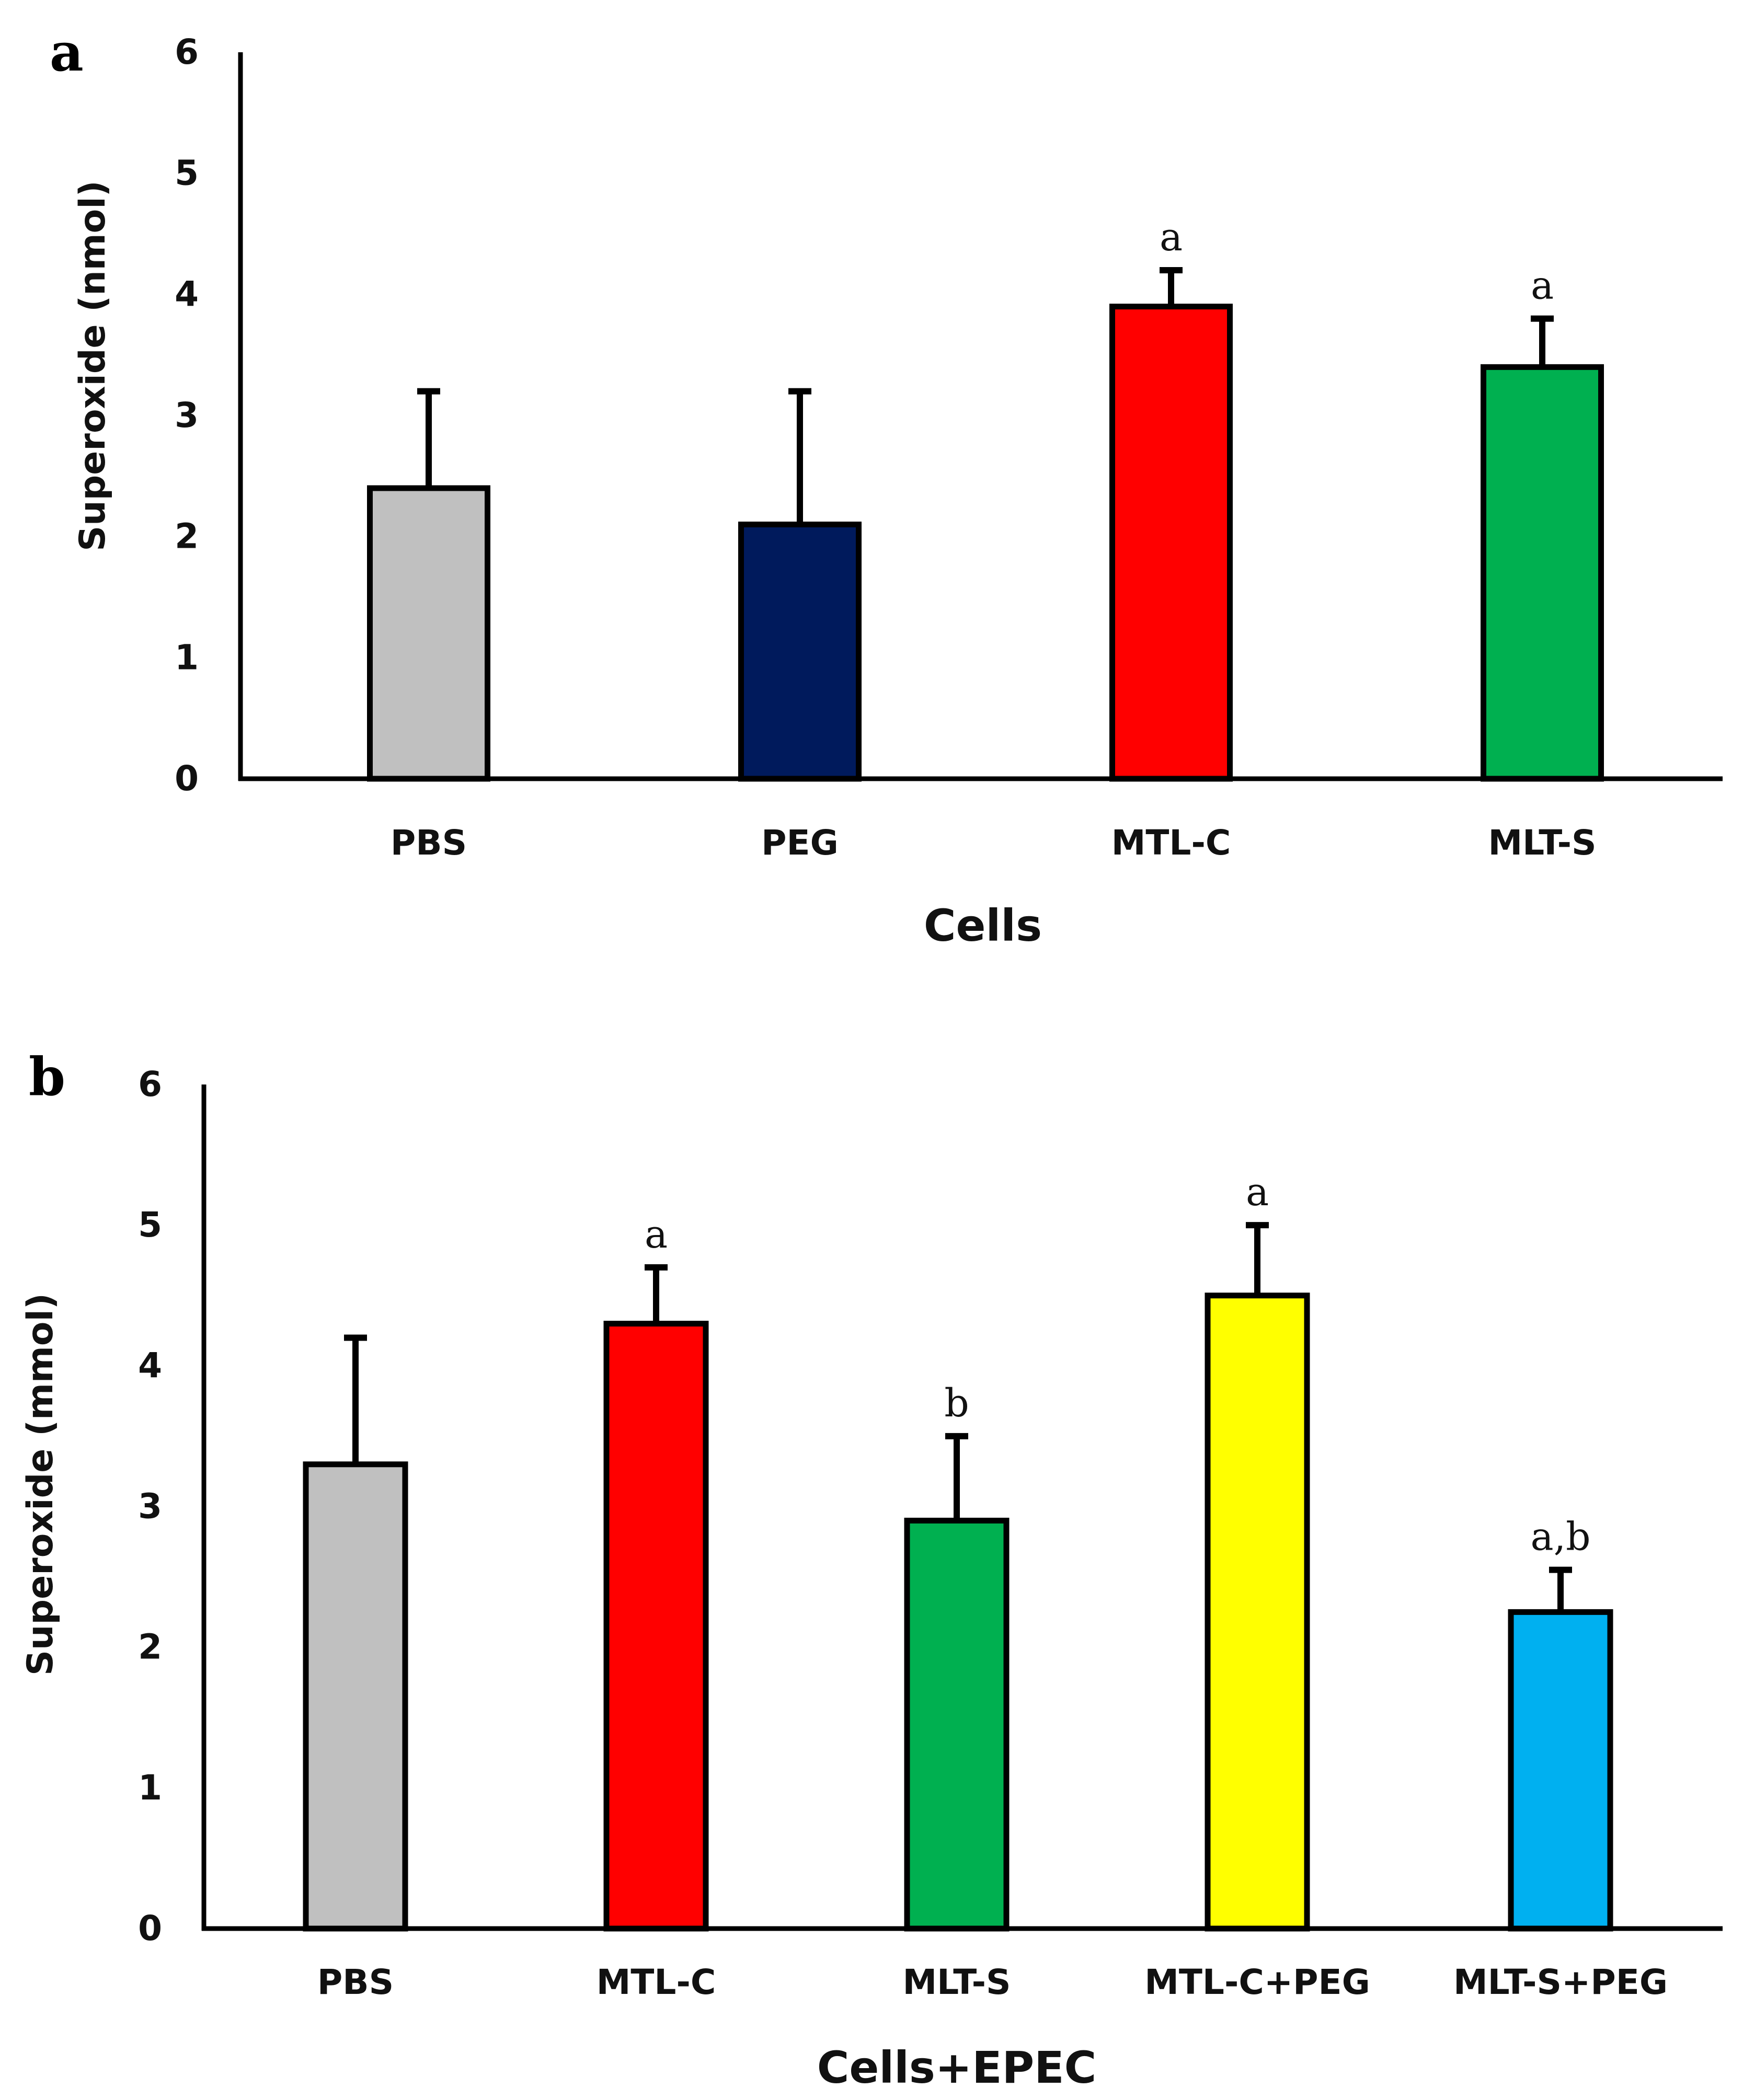  Describe the element at coordinates (92, 366) in the screenshot. I see `y-axis-title: Superoxide (nmol)` at that location.